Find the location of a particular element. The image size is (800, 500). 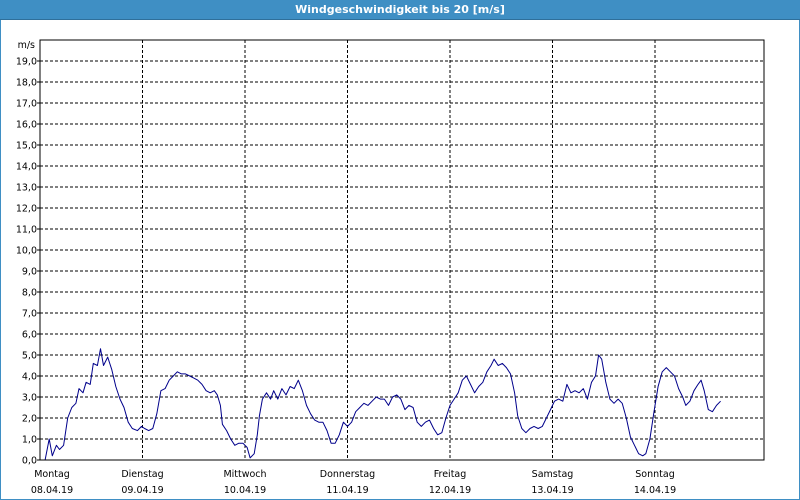

y-tick-label: 7,0 is located at coordinates (29, 314).